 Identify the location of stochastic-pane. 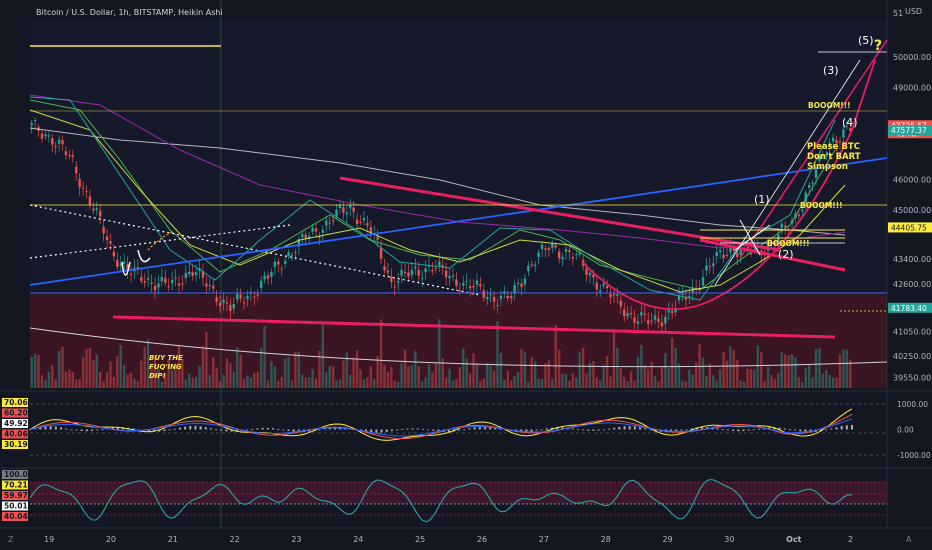
(458, 500).